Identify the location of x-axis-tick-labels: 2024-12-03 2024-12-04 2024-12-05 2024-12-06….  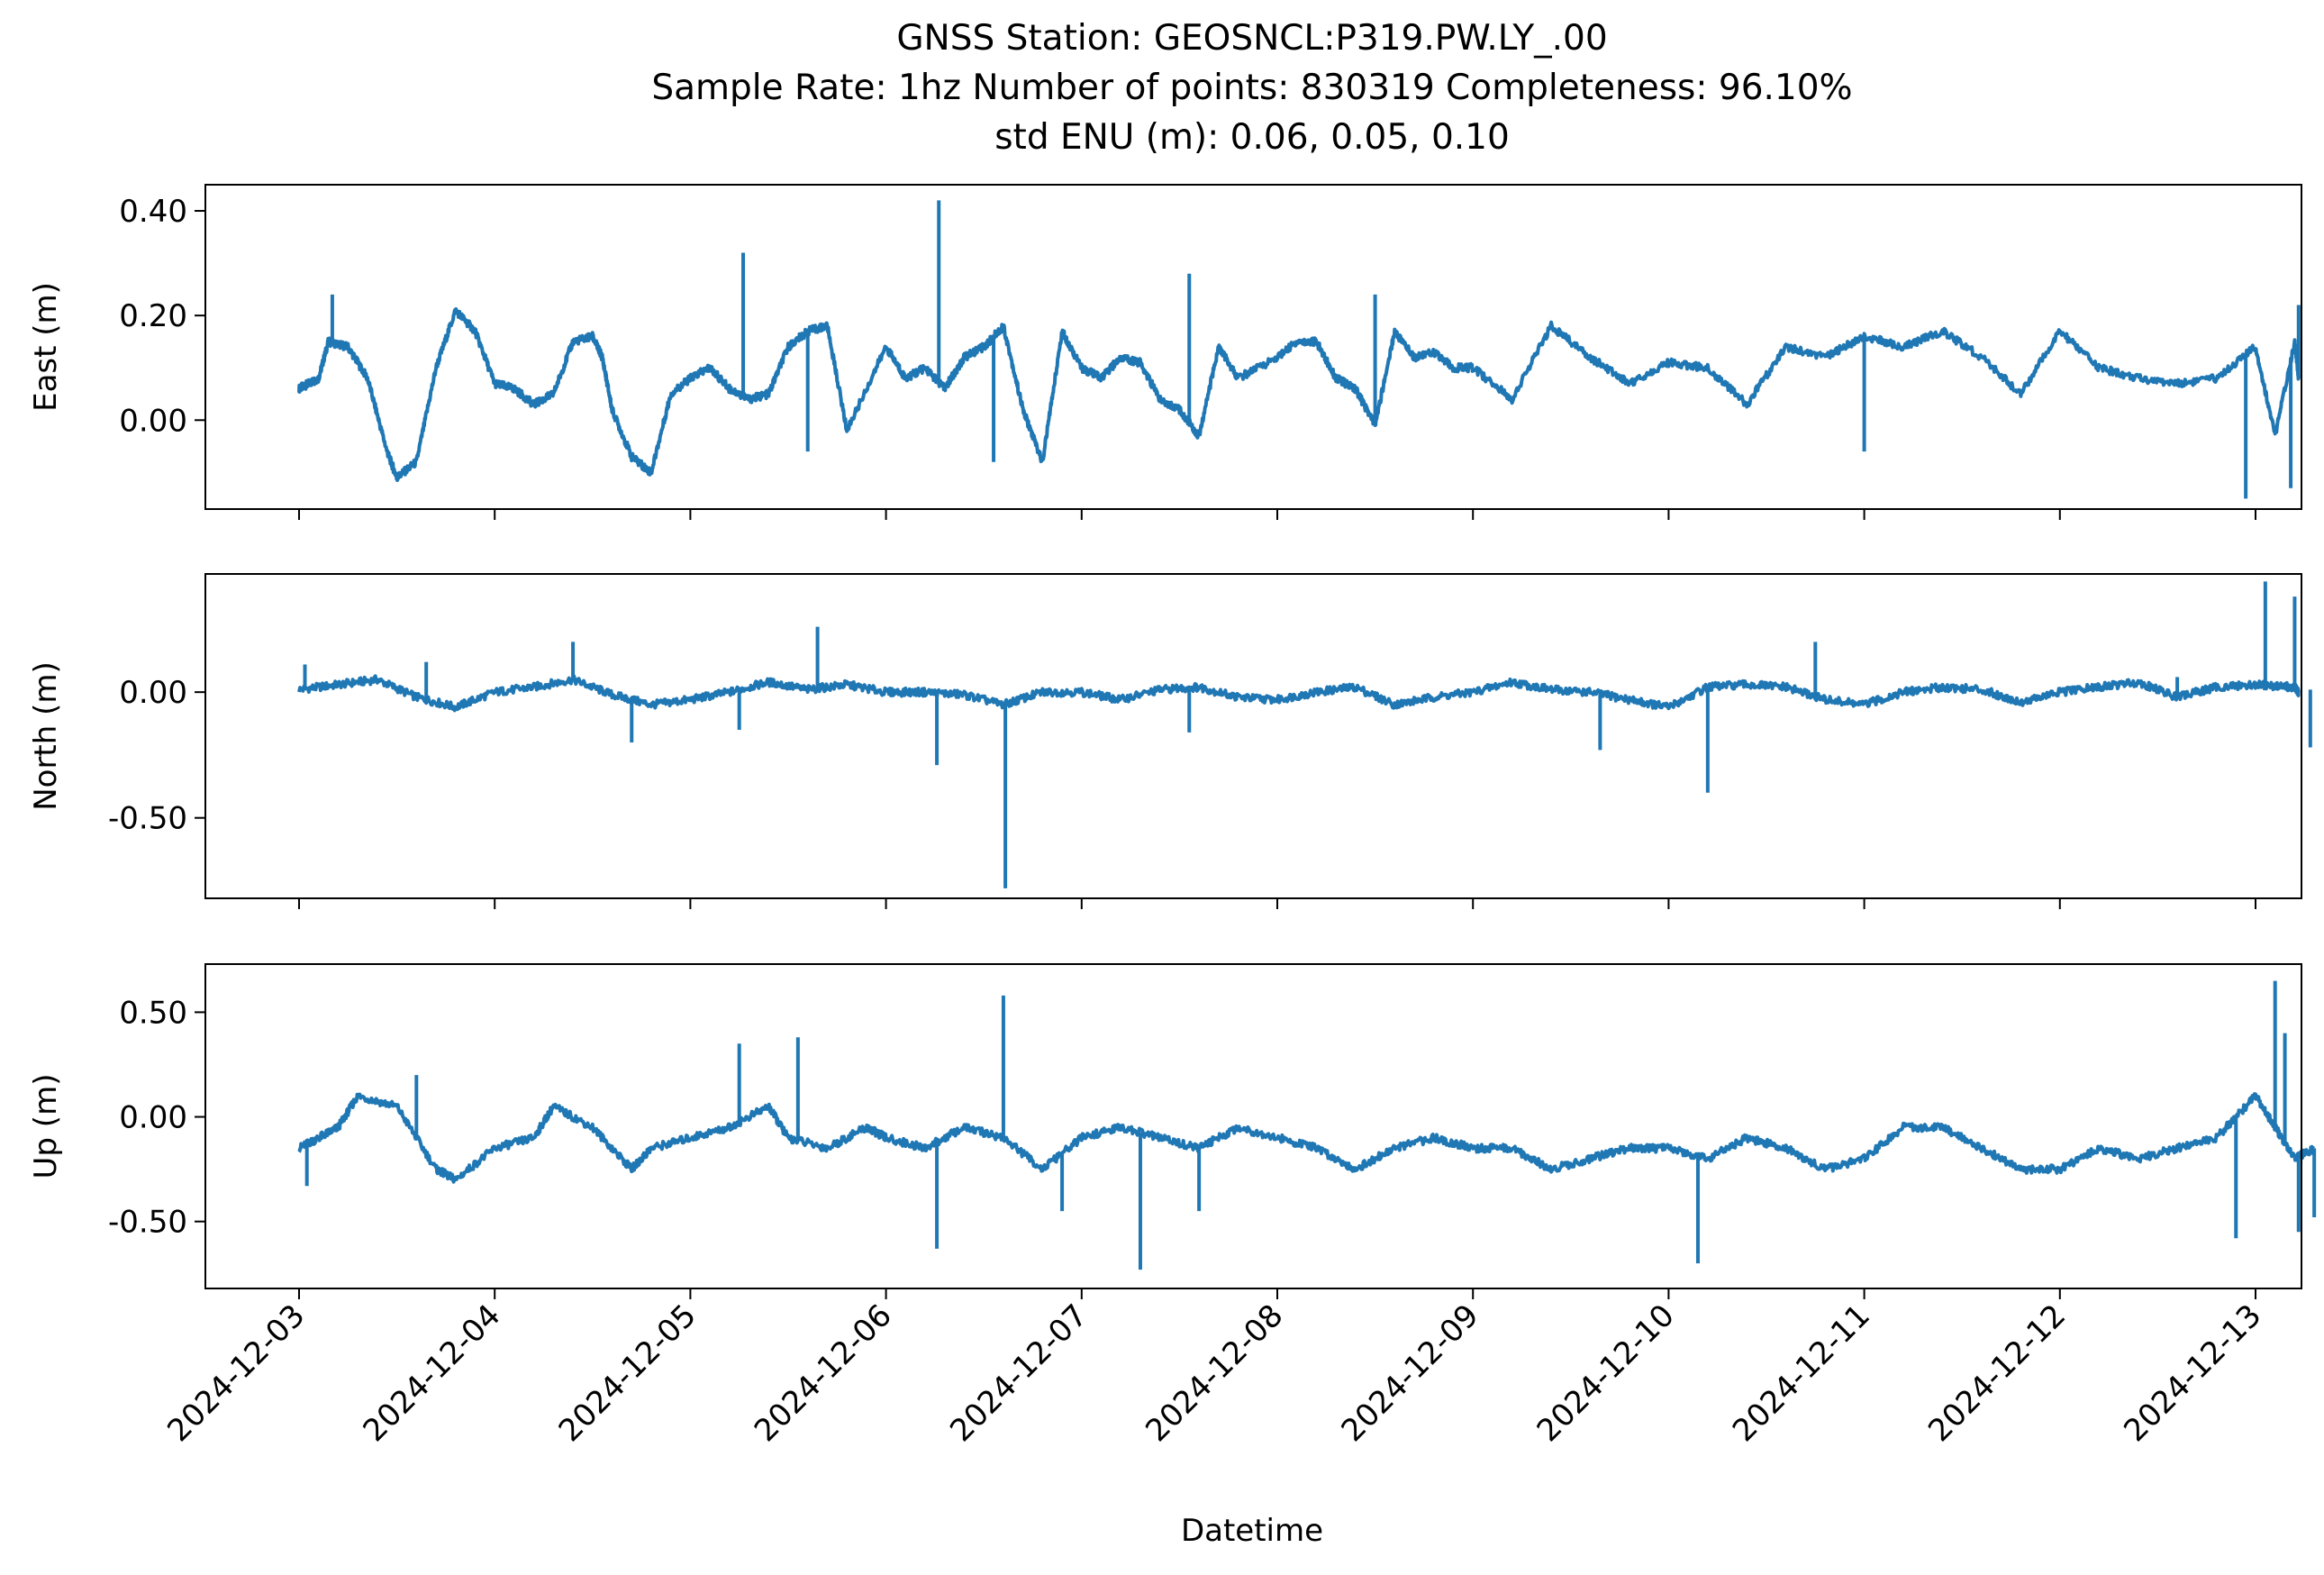
(1214, 1373).